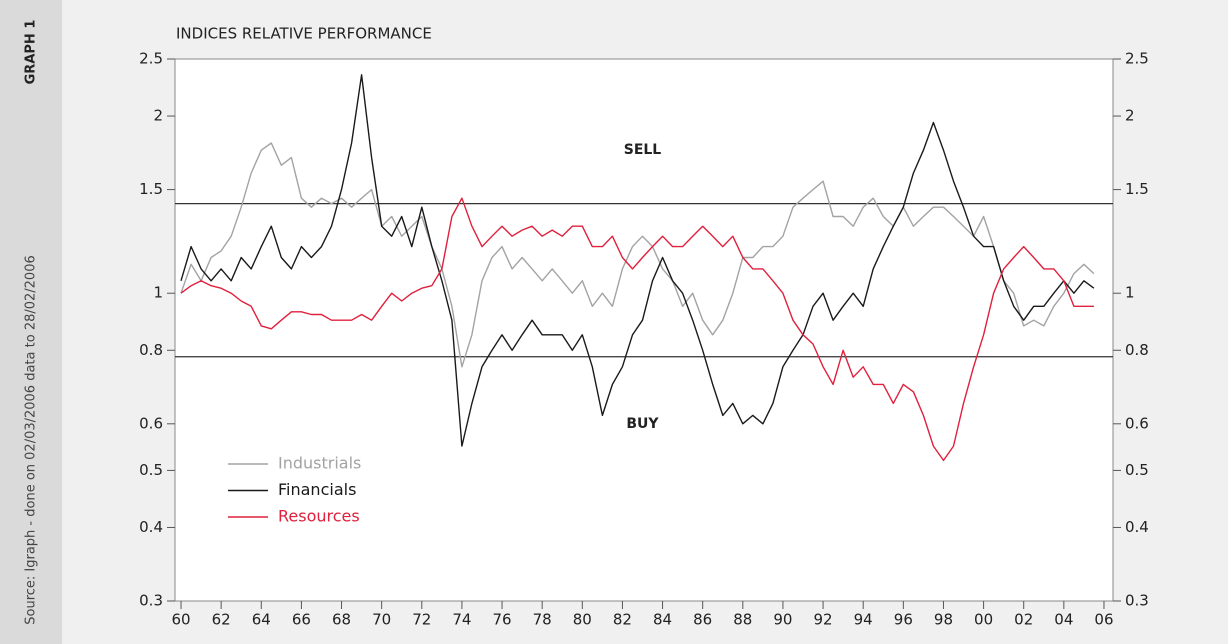  What do you see at coordinates (983, 620) in the screenshot?
I see `x-tick-label: 00` at bounding box center [983, 620].